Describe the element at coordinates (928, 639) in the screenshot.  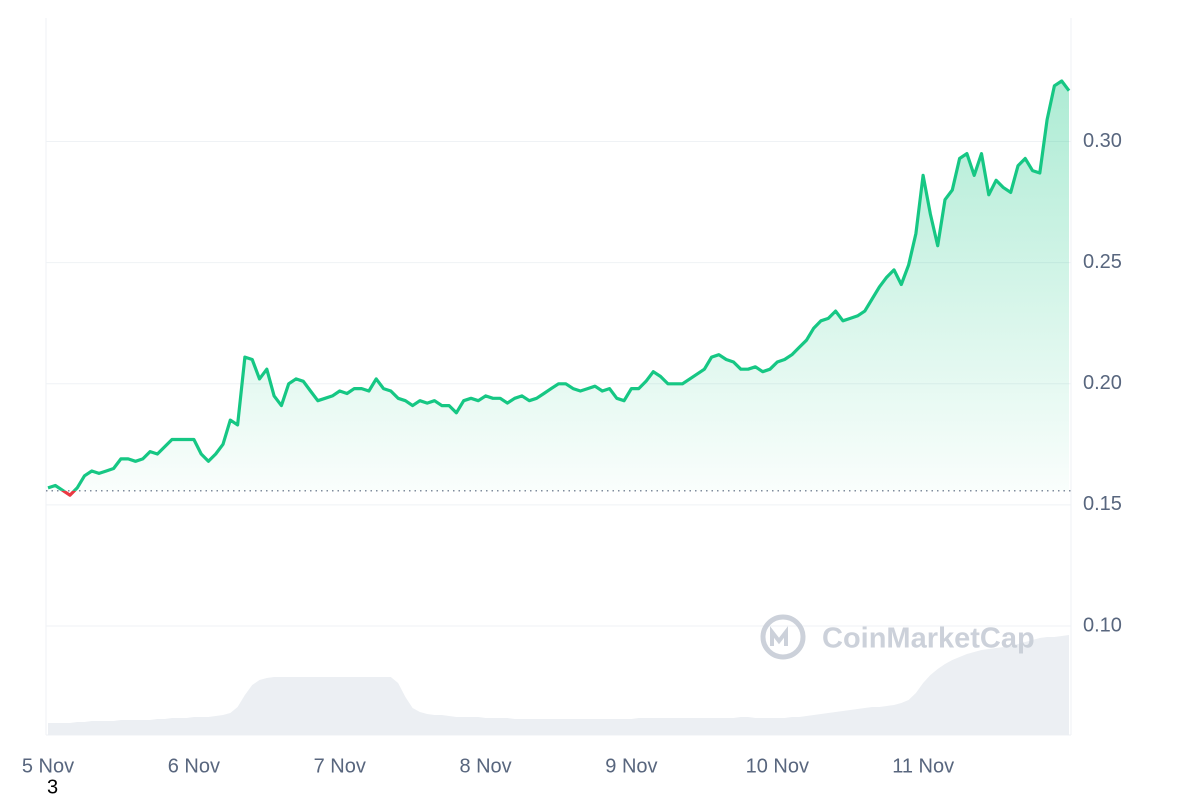
I see `watermark-text: CoinMarketCap` at that location.